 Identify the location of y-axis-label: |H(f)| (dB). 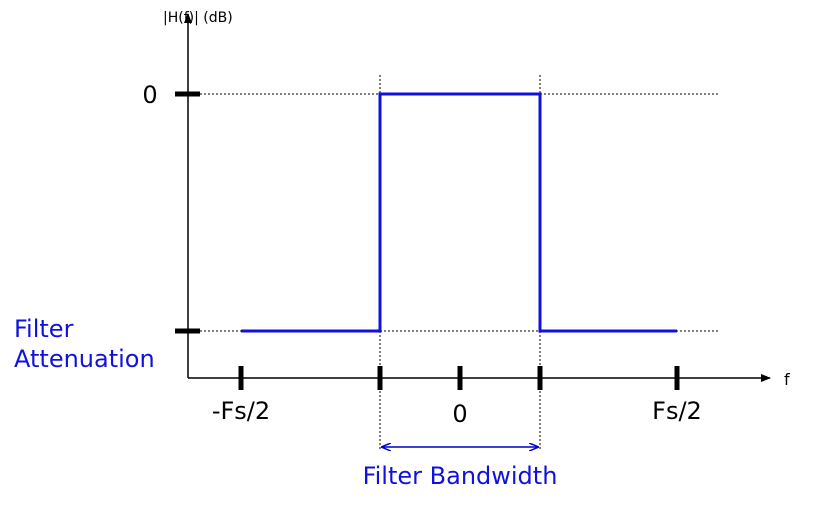
(198, 18).